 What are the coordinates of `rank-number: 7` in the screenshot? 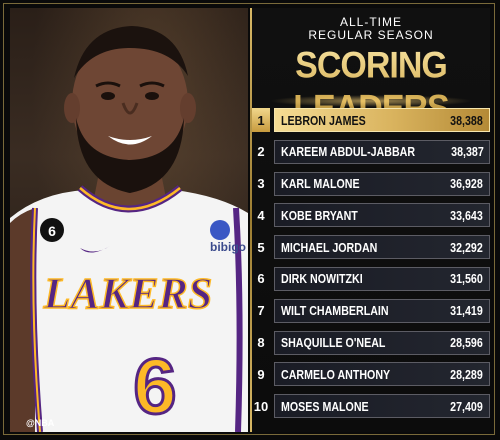 It's located at (261, 311).